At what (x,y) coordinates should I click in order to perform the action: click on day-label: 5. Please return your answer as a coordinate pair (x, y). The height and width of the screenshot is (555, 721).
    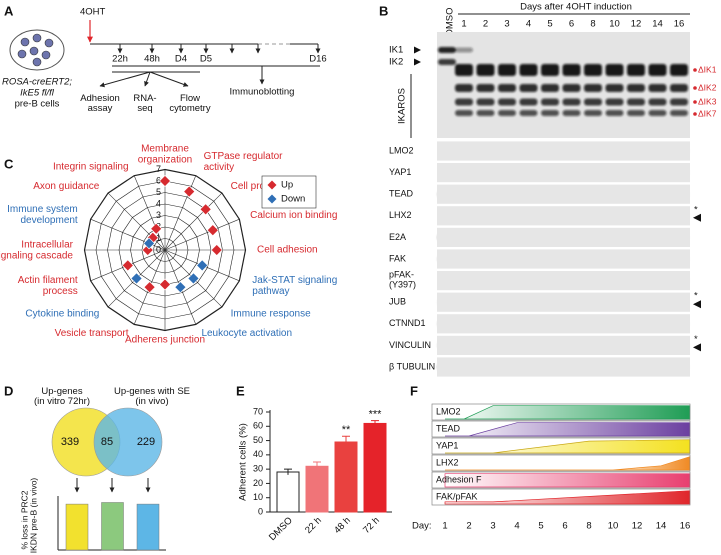
    Looking at the image, I should click on (540, 526).